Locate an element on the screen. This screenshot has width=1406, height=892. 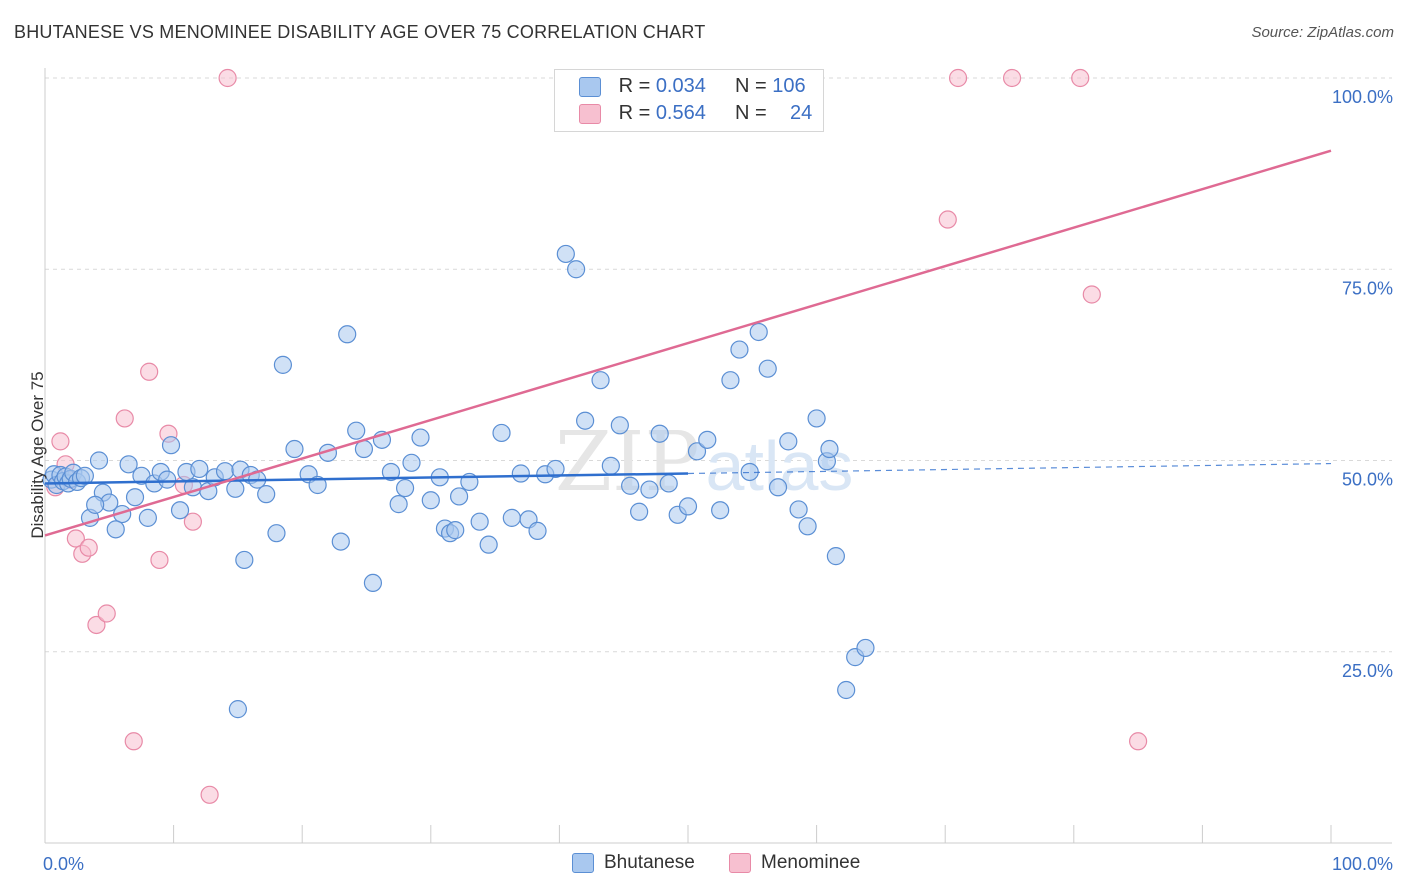
bottom-legend-label: Menominee is located at coordinates (811, 862).